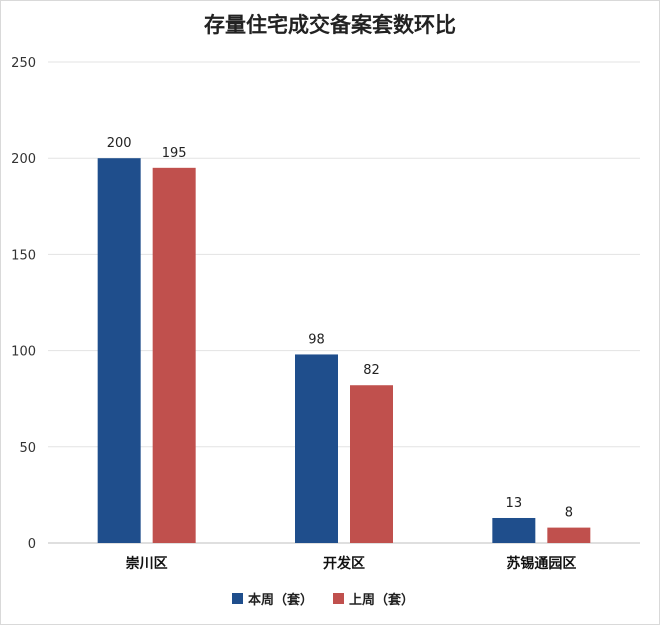  I want to click on legend-label: 本周（套）, so click(280, 600).